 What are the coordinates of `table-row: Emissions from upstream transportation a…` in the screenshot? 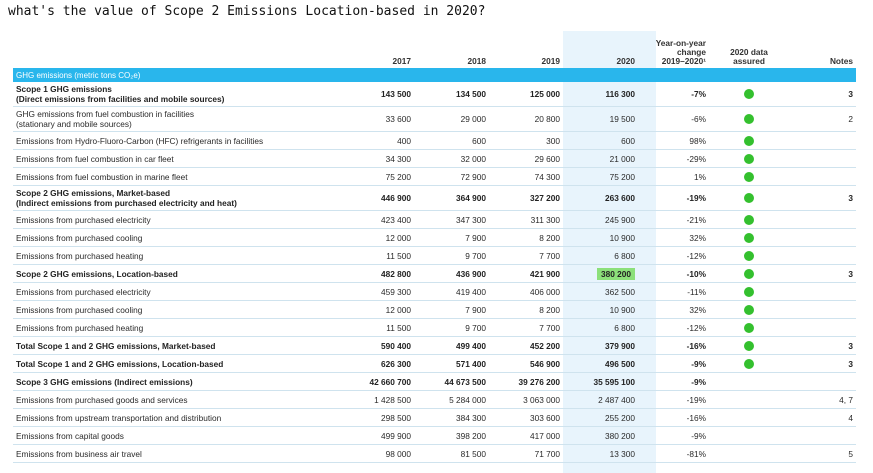 It's located at (434, 417).